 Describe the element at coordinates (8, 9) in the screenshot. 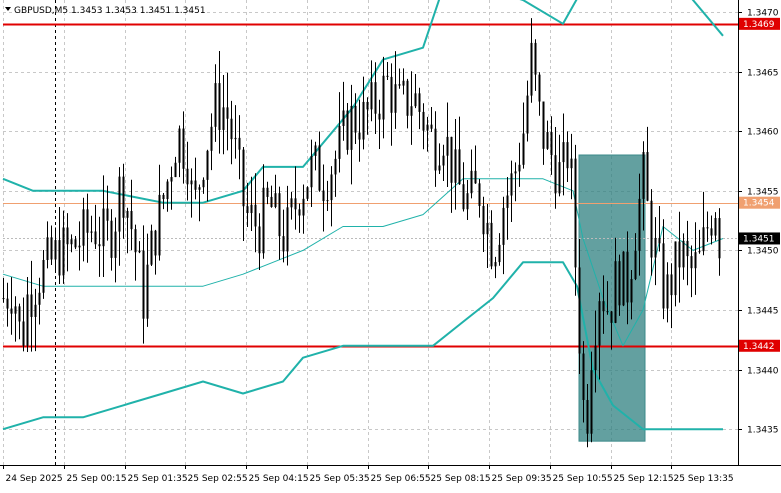

I see `chevron-down-icon` at that location.